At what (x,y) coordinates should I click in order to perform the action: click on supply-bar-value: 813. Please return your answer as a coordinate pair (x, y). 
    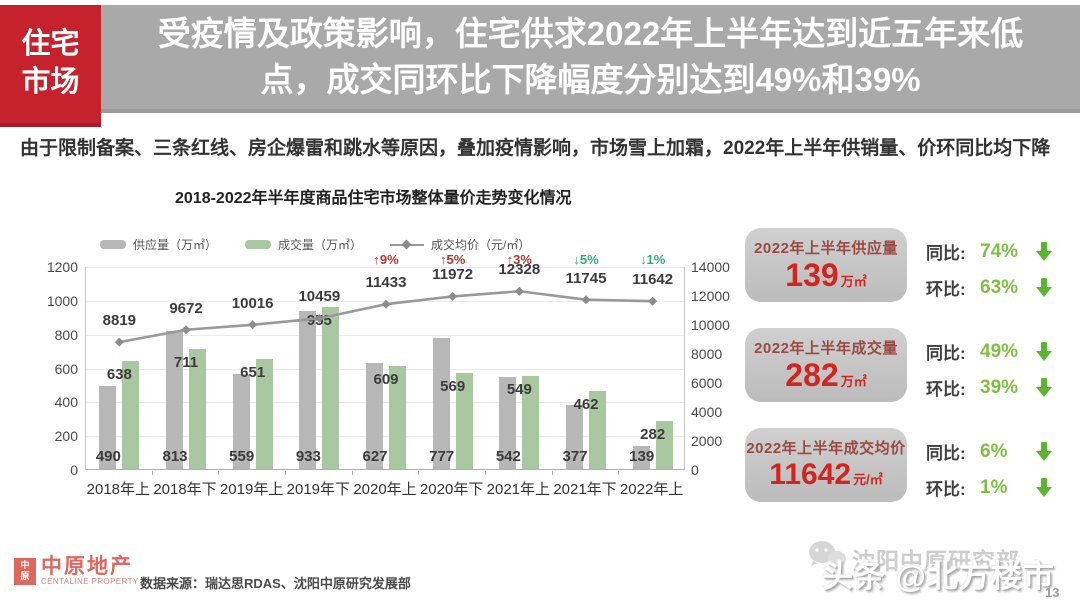
    Looking at the image, I should click on (175, 456).